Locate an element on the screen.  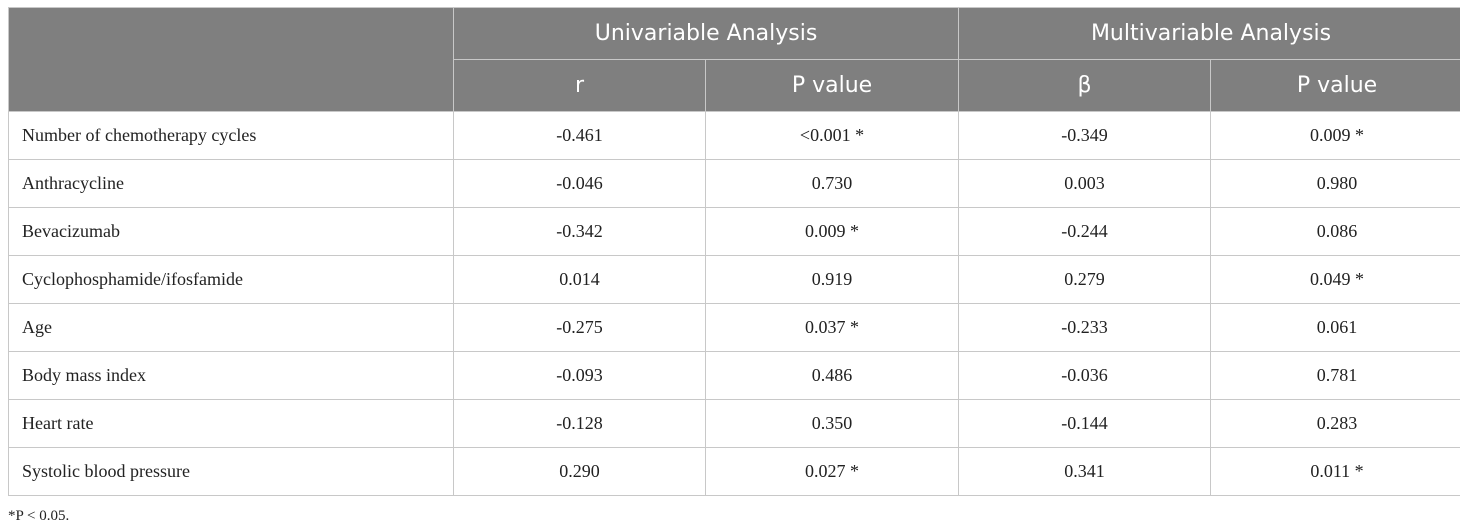
beta-cell: -0.349 is located at coordinates (1085, 135).